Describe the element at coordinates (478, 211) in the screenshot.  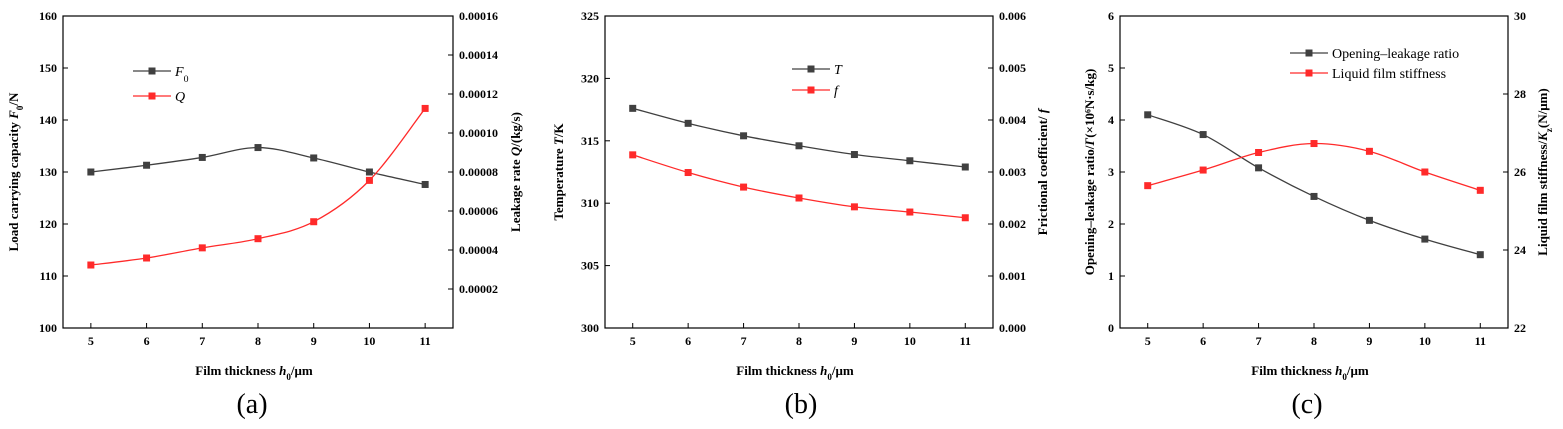
I see `y-right-tick-label: 0.00006` at that location.